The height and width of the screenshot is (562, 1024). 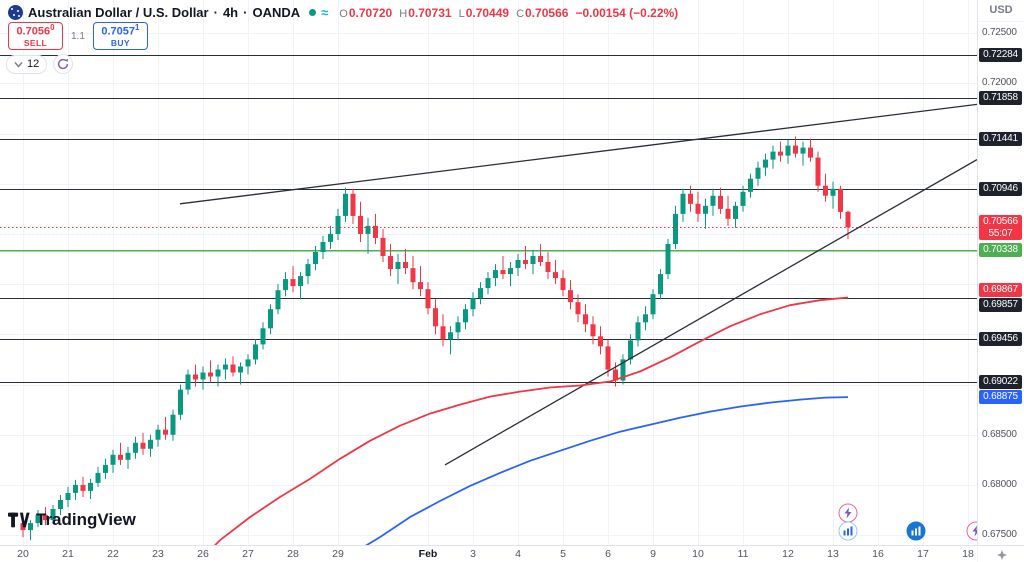 I want to click on time-axis-label: 23, so click(x=158, y=554).